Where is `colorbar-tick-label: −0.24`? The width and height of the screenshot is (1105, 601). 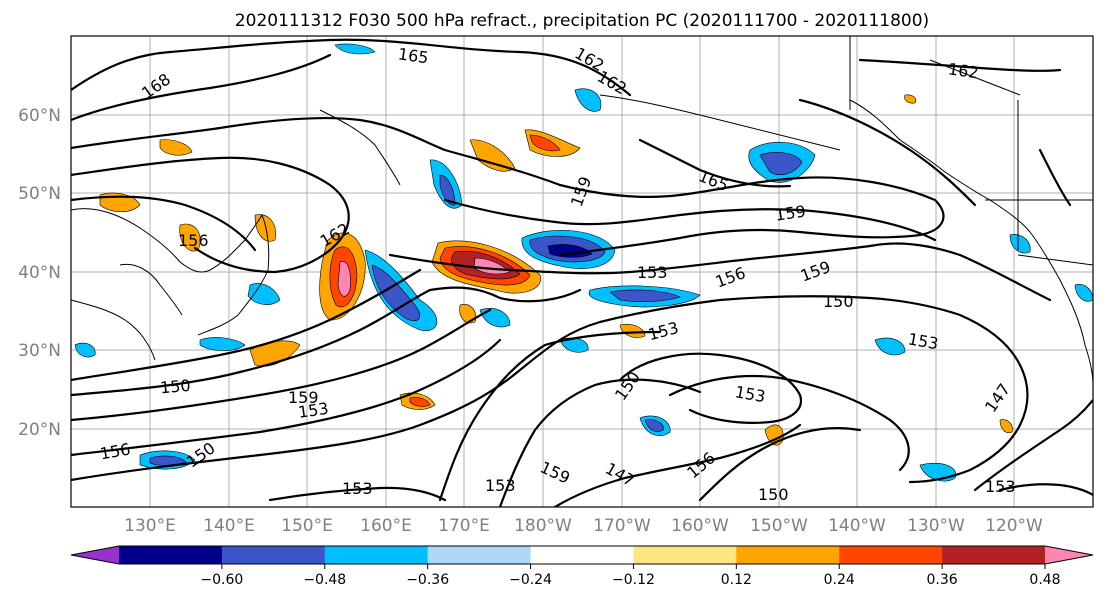 colorbar-tick-label: −0.24 is located at coordinates (530, 580).